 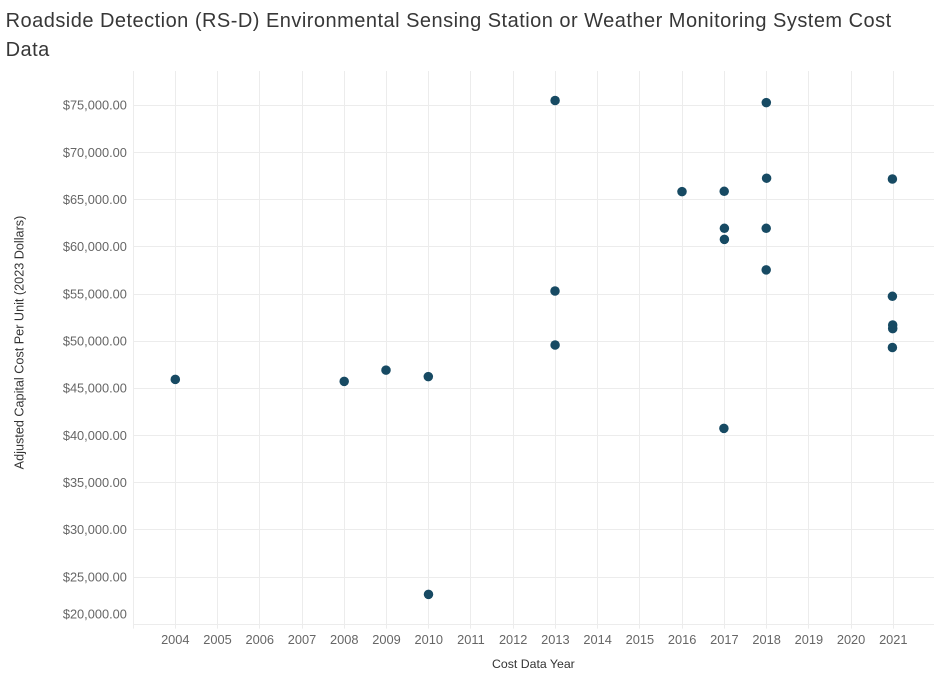 I want to click on svg-text: 2010, so click(x=428, y=639).